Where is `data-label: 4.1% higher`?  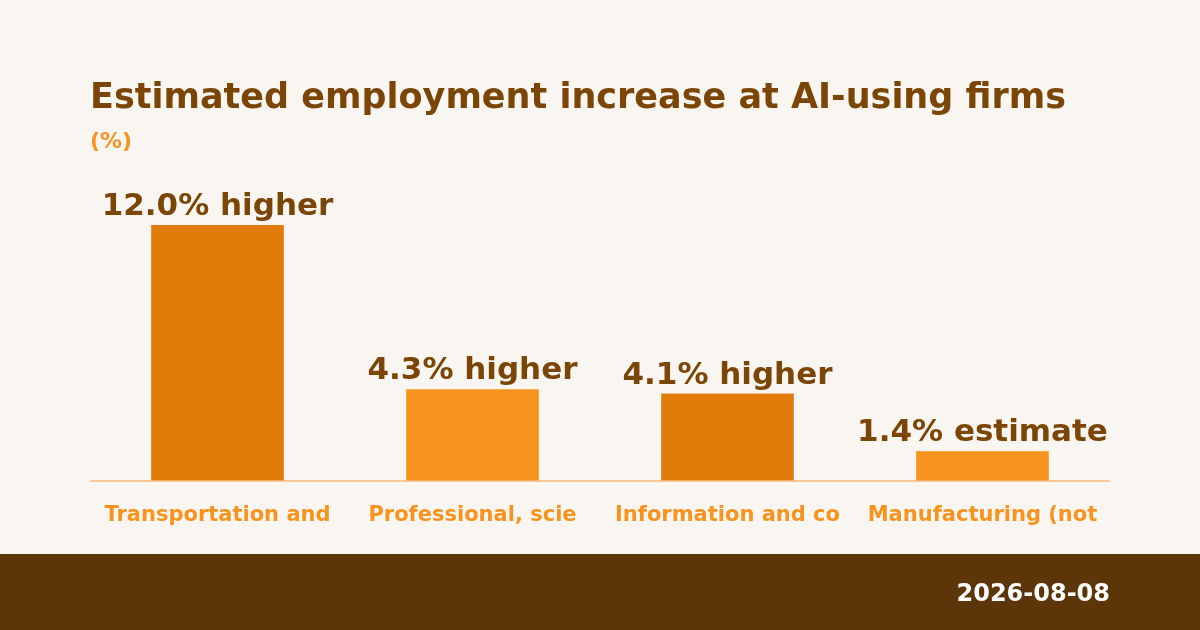 data-label: 4.1% higher is located at coordinates (728, 372).